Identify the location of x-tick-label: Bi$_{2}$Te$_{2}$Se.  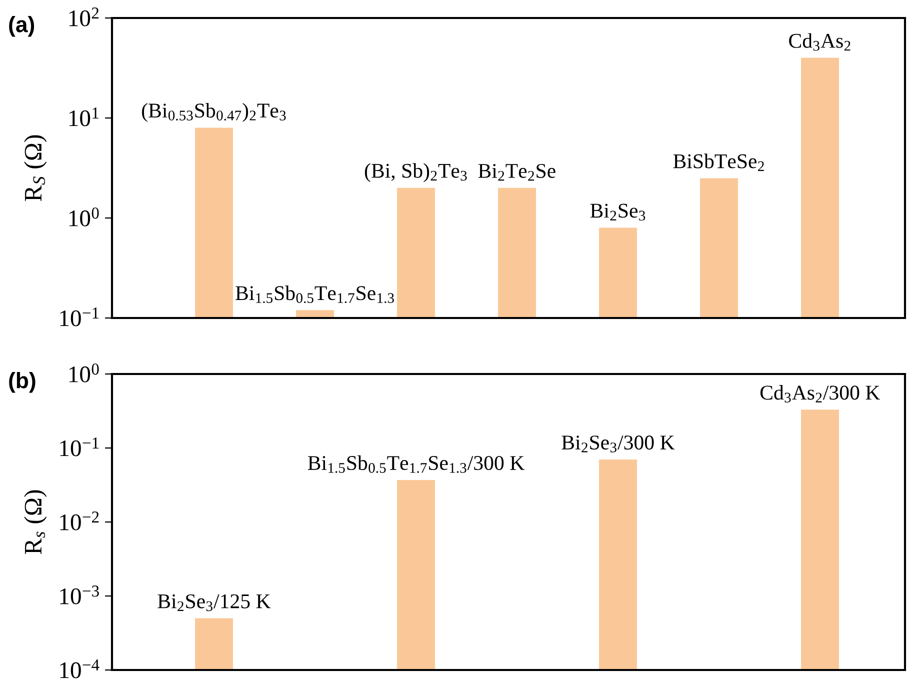
(517, 172).